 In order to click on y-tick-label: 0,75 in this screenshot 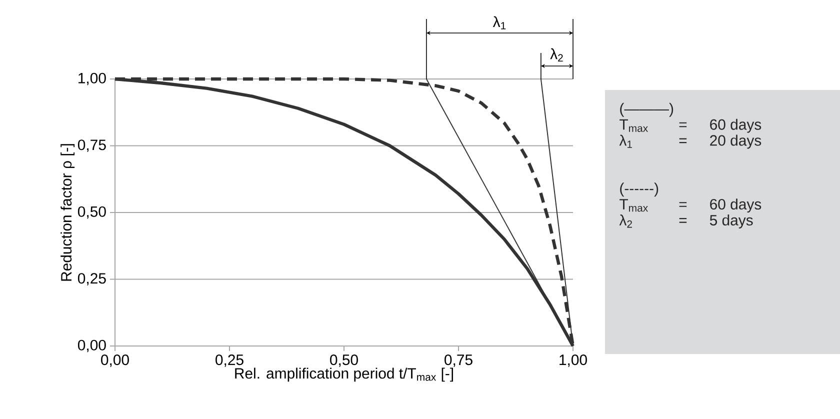, I will do `click(92, 146)`.